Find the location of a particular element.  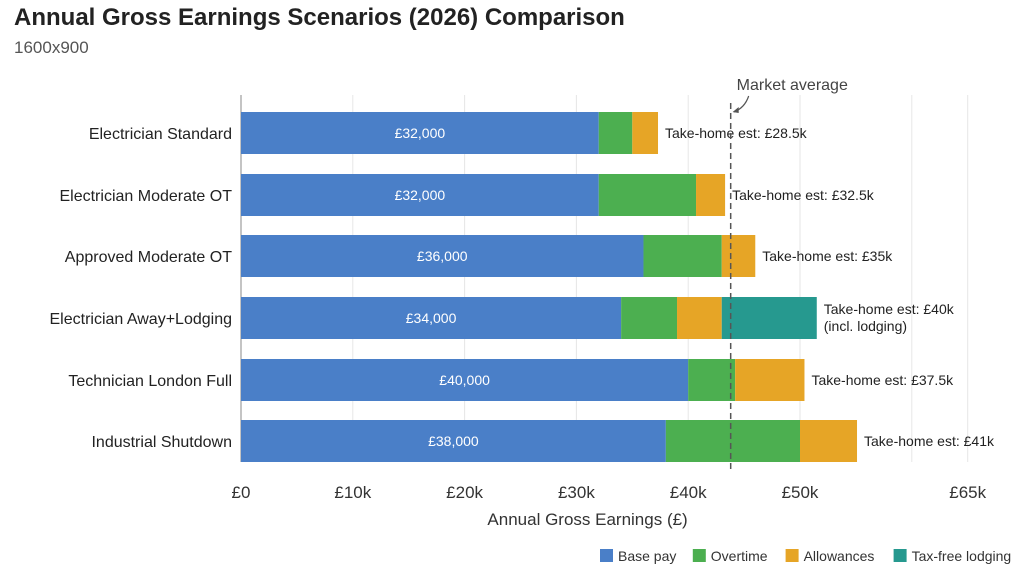

x-tick-label: £50k is located at coordinates (800, 492).